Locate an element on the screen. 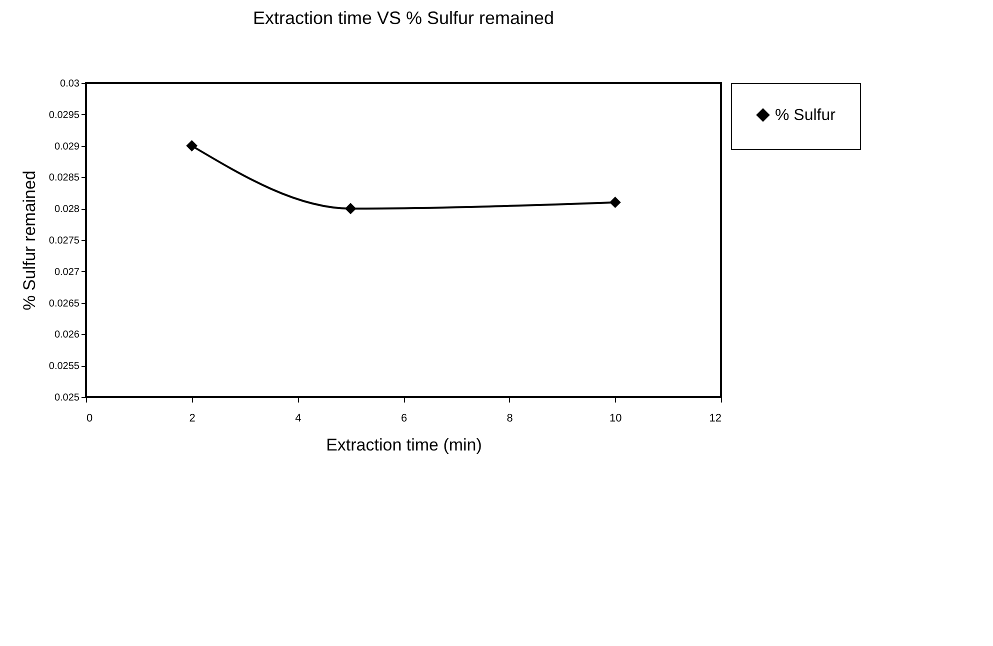 The image size is (993, 646). y-tick-label: 0.0255 is located at coordinates (64, 366).